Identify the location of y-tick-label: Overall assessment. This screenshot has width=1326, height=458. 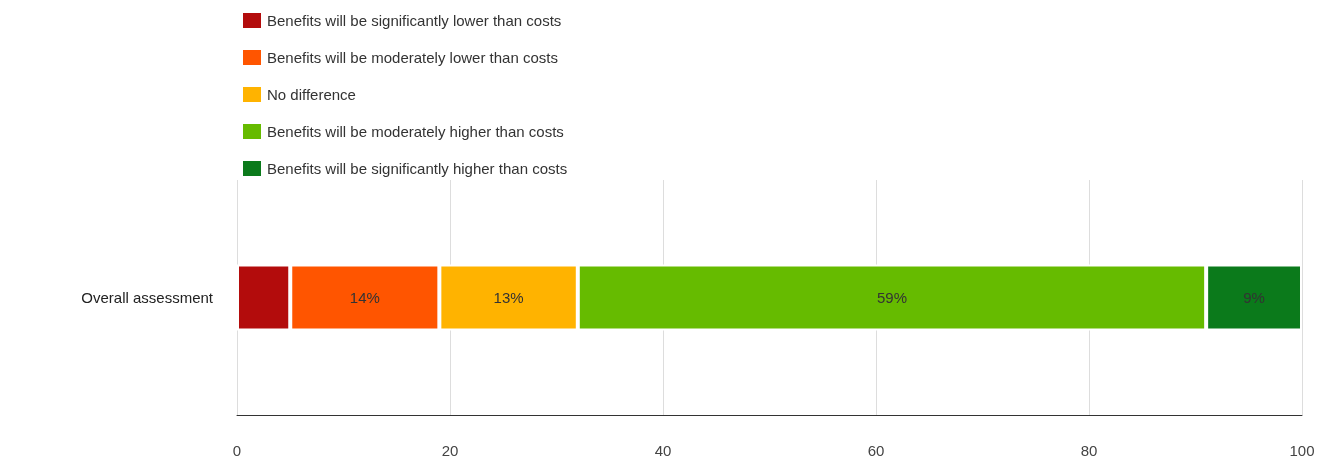
(147, 297).